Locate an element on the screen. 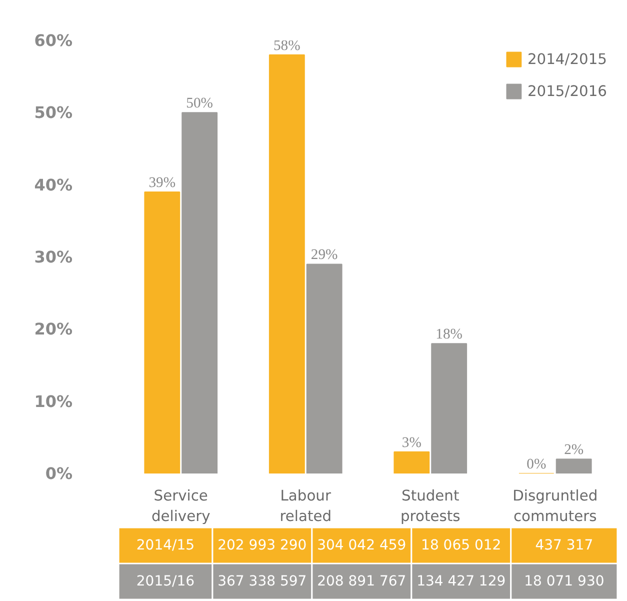  text: 304 042 459 is located at coordinates (361, 546).